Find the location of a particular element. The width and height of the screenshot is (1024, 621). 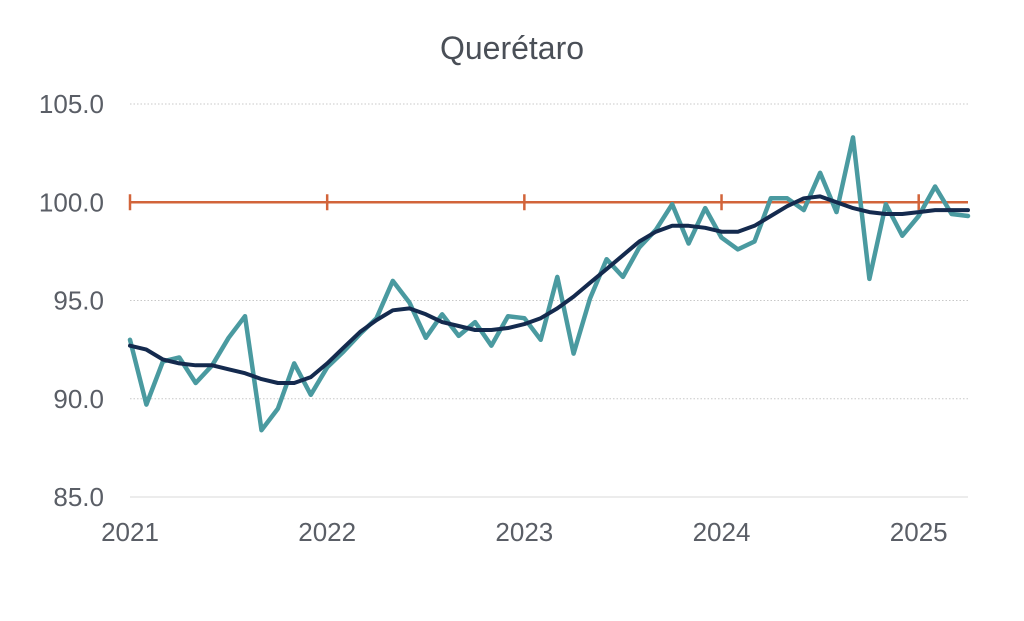

x-tick-label: 2021 is located at coordinates (130, 532).